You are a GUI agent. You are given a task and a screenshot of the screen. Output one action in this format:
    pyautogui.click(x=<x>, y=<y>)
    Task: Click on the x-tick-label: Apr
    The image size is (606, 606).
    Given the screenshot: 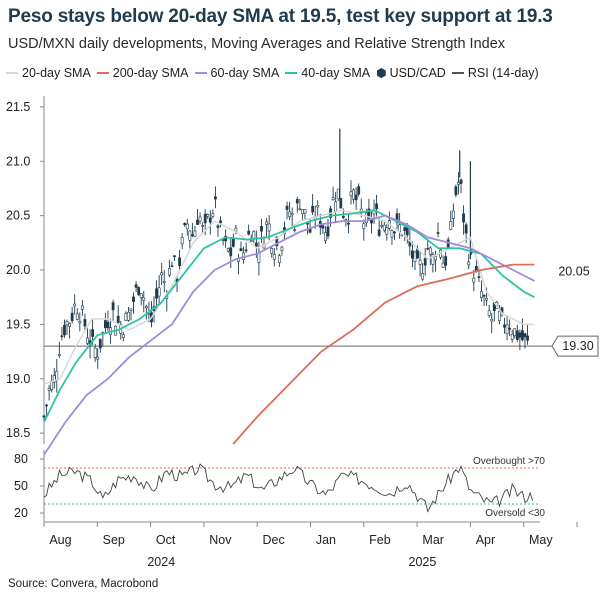 What is the action you would take?
    pyautogui.click(x=485, y=540)
    